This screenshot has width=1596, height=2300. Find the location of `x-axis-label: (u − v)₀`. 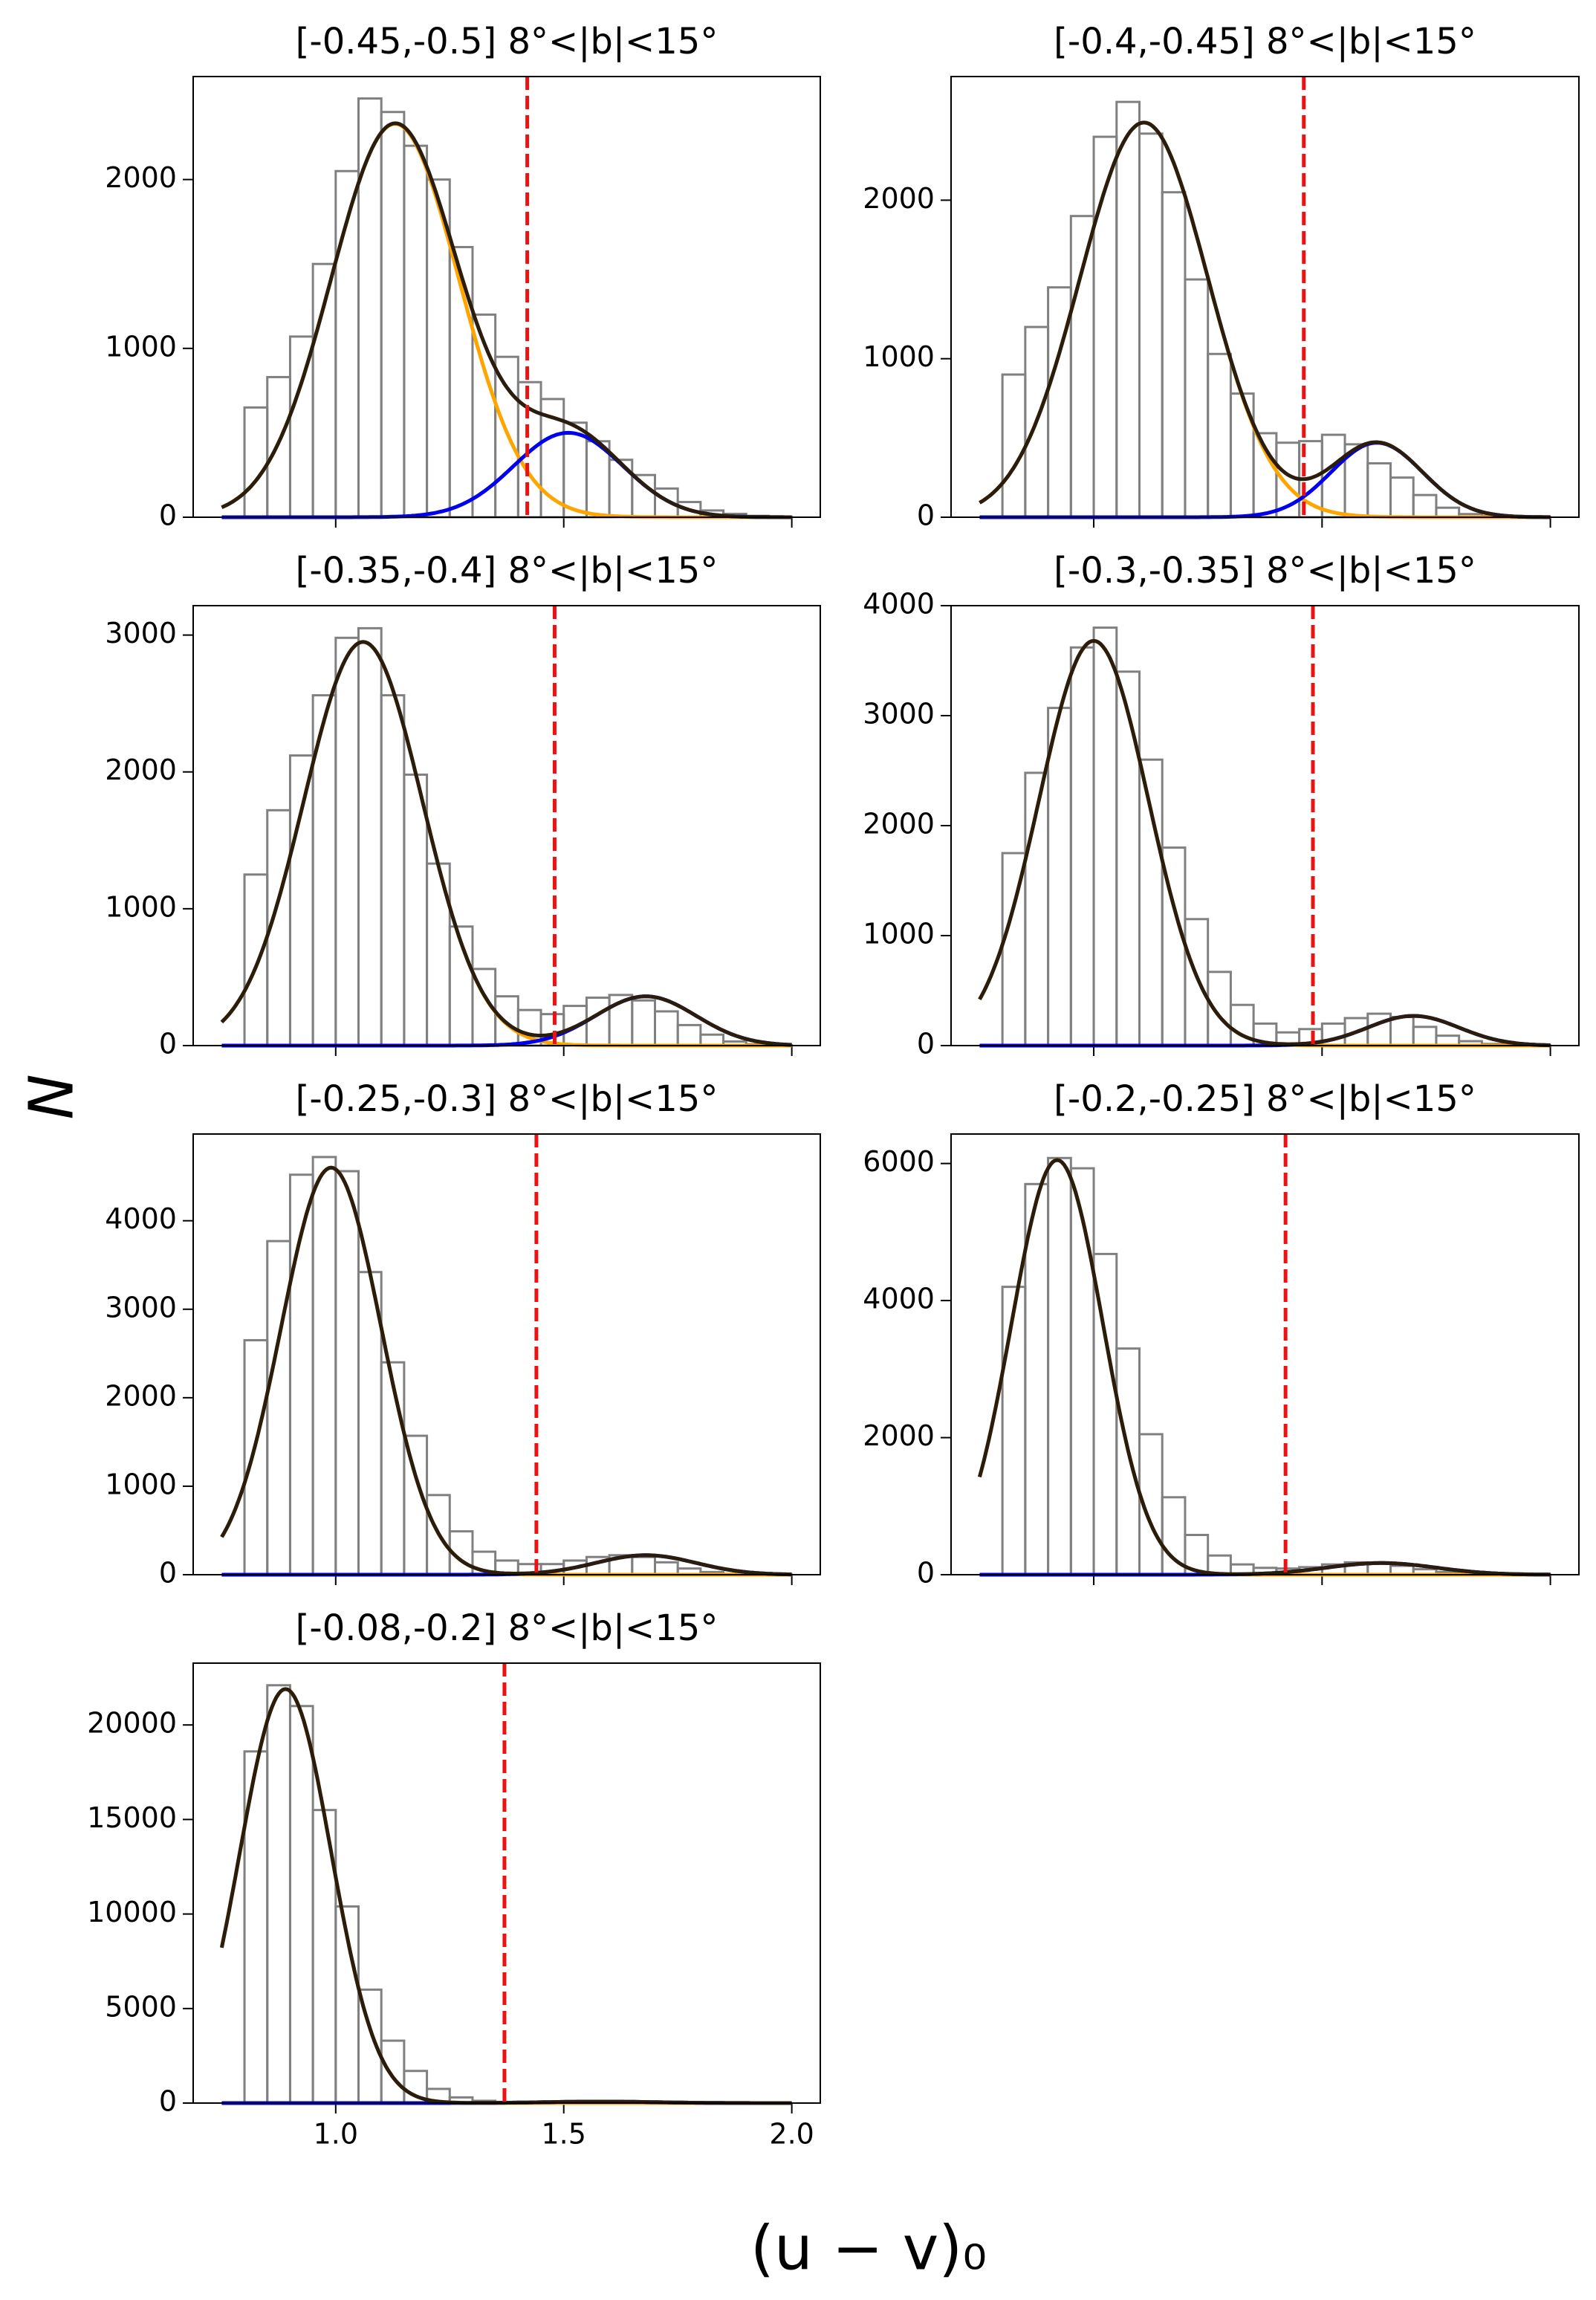

x-axis-label: (u − v)₀ is located at coordinates (869, 2248).